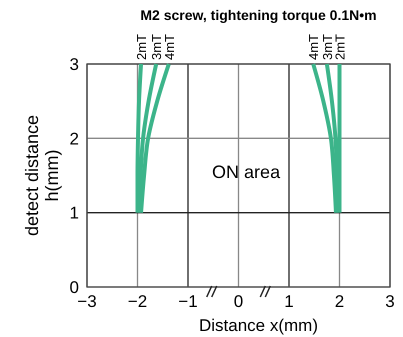  Describe the element at coordinates (74, 64) in the screenshot. I see `y-tick-label: 3` at that location.